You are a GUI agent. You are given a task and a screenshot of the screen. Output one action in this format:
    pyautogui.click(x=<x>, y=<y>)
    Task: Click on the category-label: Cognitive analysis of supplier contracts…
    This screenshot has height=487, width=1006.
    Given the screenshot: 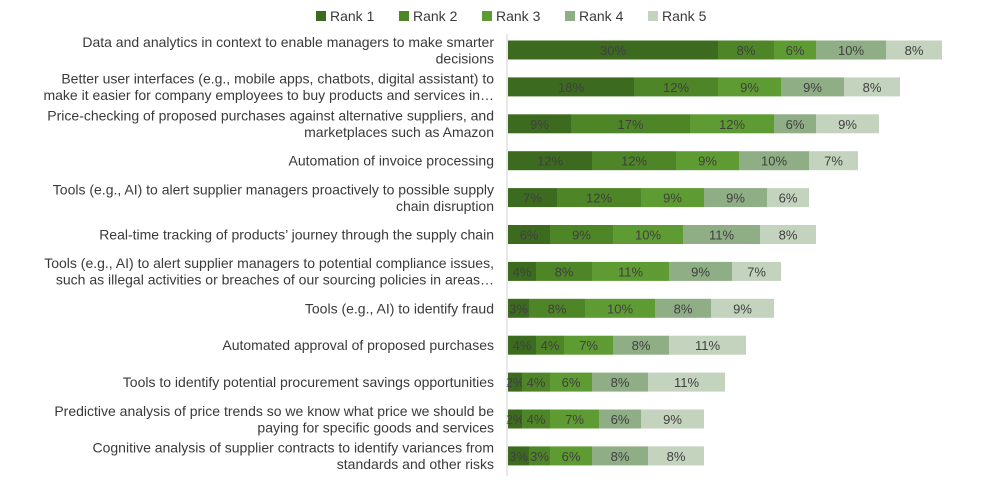 What is the action you would take?
    pyautogui.click(x=293, y=448)
    